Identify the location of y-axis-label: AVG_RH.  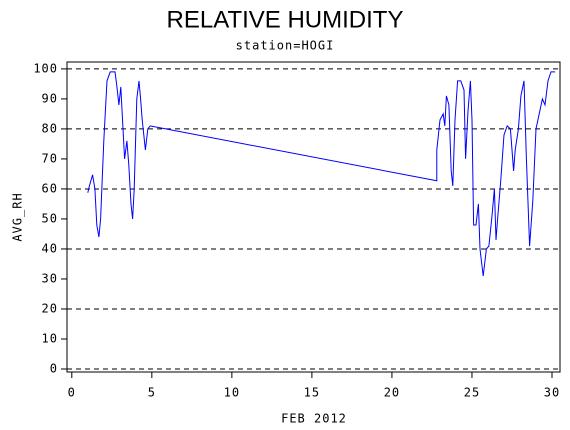
(18, 216).